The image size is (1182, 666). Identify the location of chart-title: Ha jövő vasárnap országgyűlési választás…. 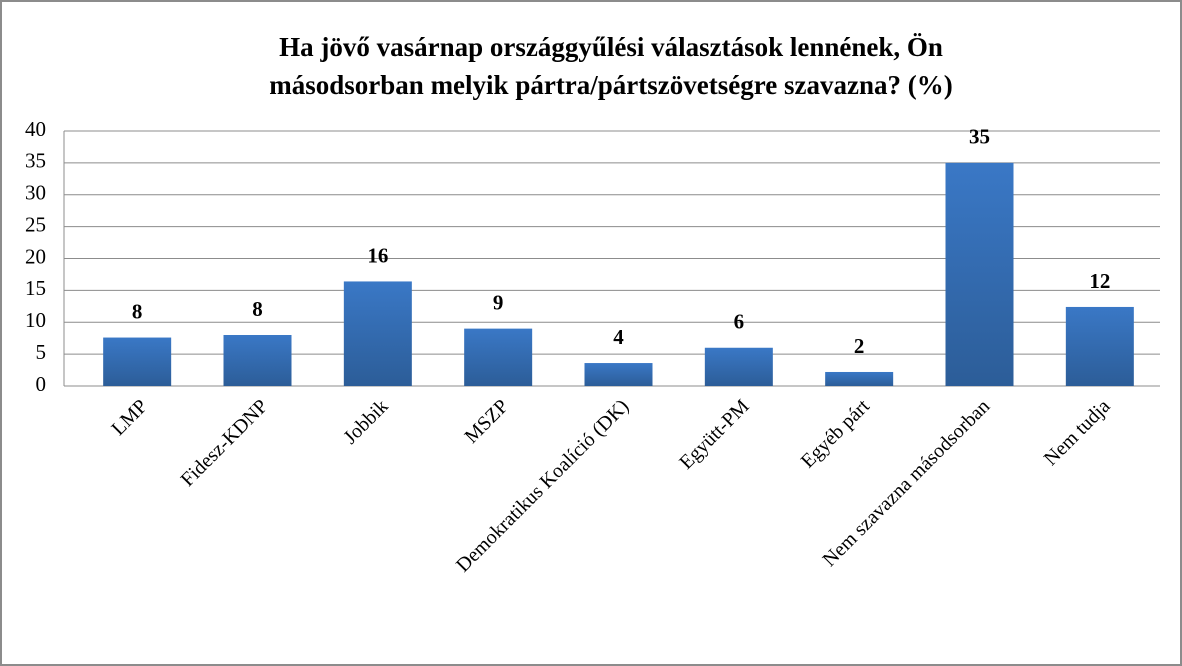
(610, 66).